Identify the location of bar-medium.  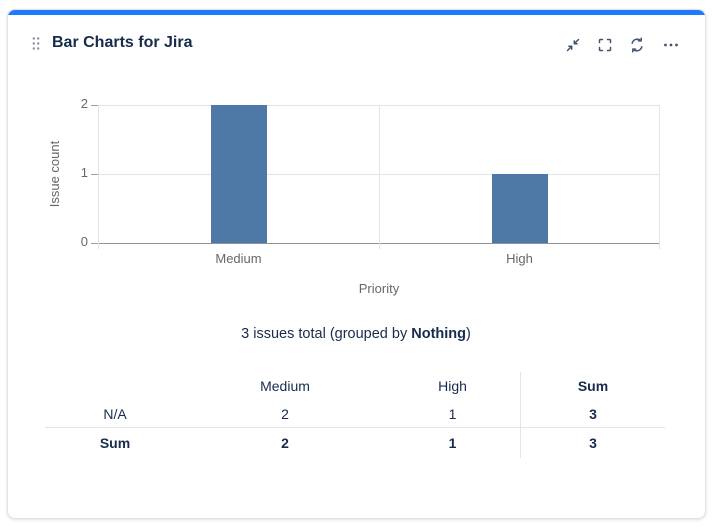
(238, 174).